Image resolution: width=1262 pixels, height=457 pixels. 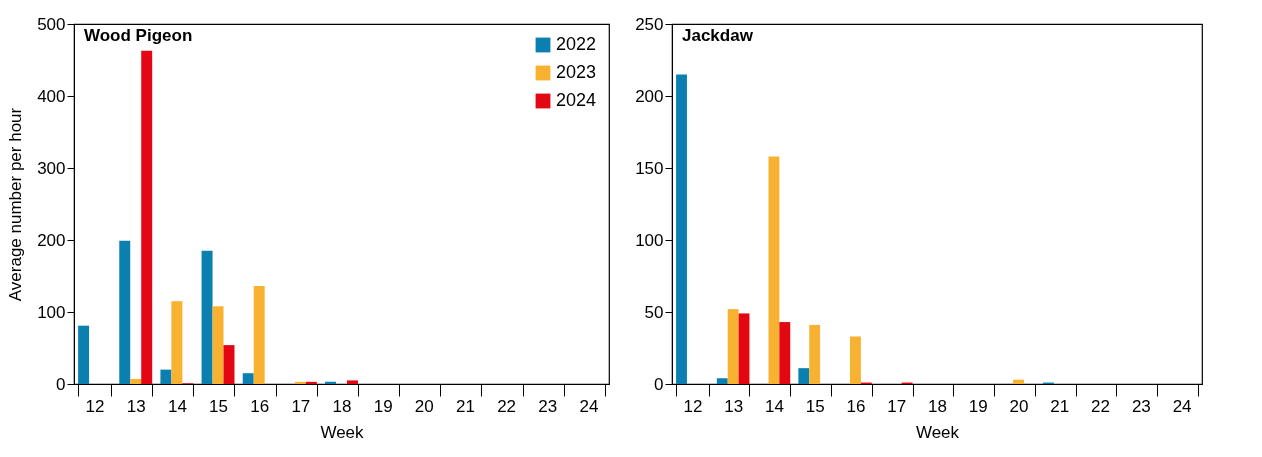 I want to click on legend-label: 2023, so click(x=576, y=72).